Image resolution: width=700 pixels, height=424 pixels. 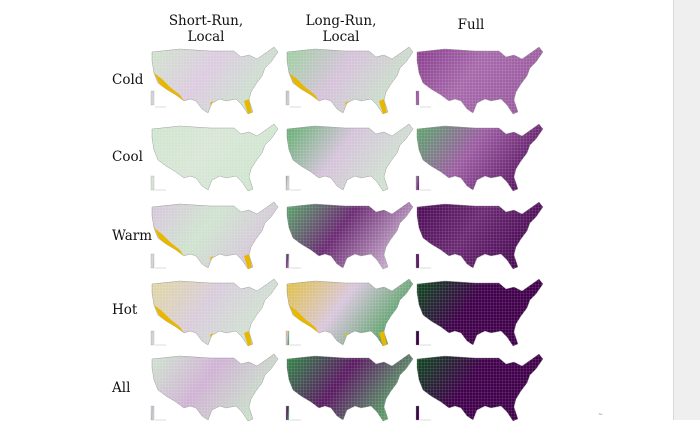 I want to click on row-label-cold: Cold, so click(x=128, y=80).